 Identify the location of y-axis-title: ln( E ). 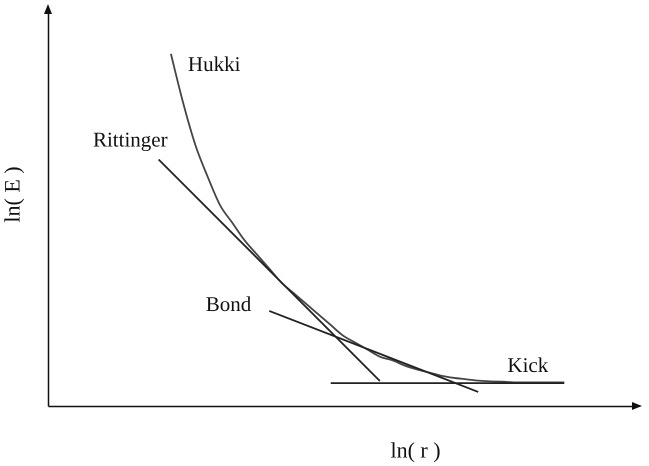
(12, 194).